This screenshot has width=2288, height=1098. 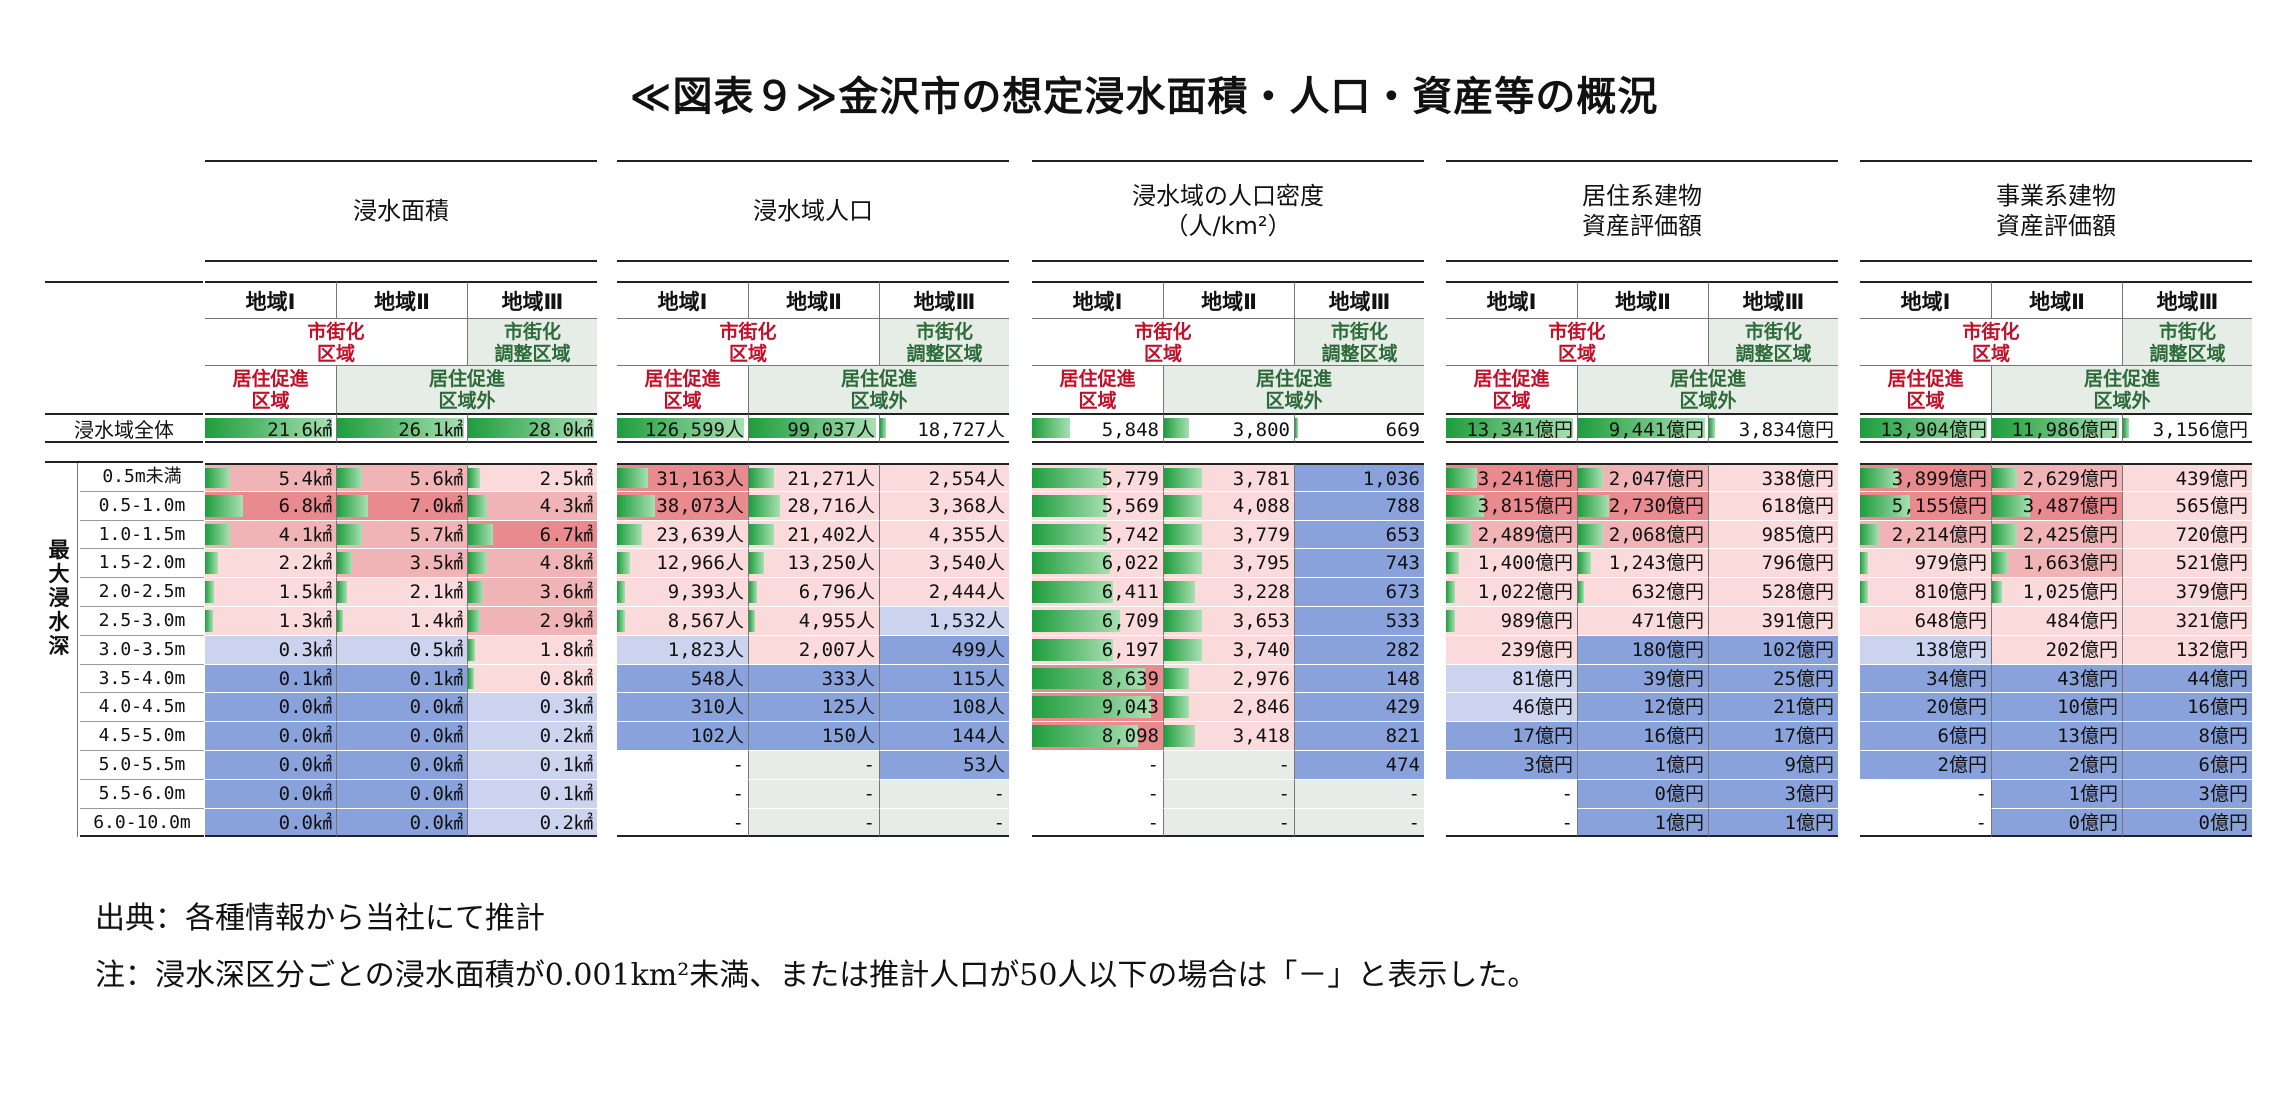 I want to click on cell-value: 2.1㎢, so click(x=436, y=592).